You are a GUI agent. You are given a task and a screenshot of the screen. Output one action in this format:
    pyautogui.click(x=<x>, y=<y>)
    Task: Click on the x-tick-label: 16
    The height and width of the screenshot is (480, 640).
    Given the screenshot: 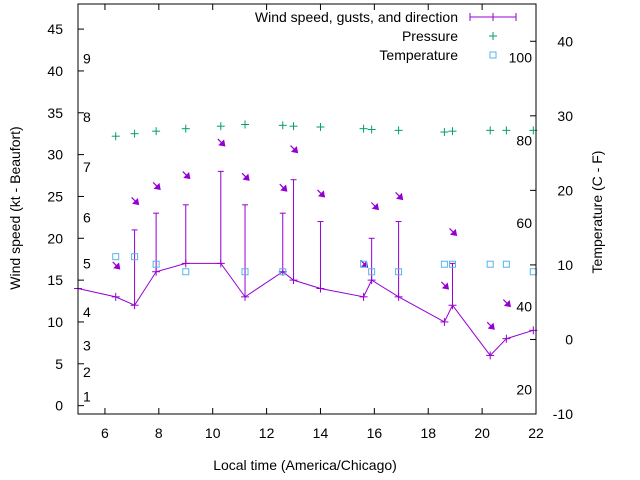 What is the action you would take?
    pyautogui.click(x=375, y=433)
    